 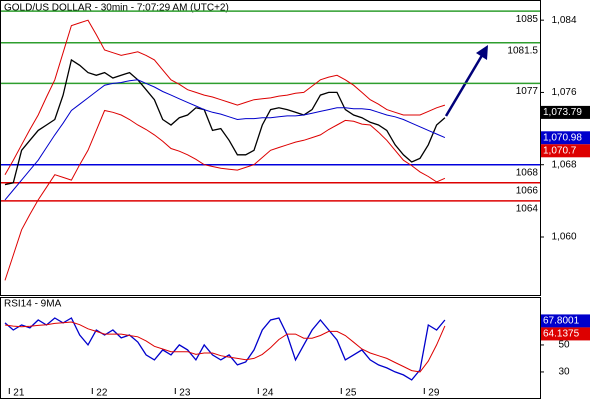 I want to click on level-label: 1081.5, so click(x=522, y=50).